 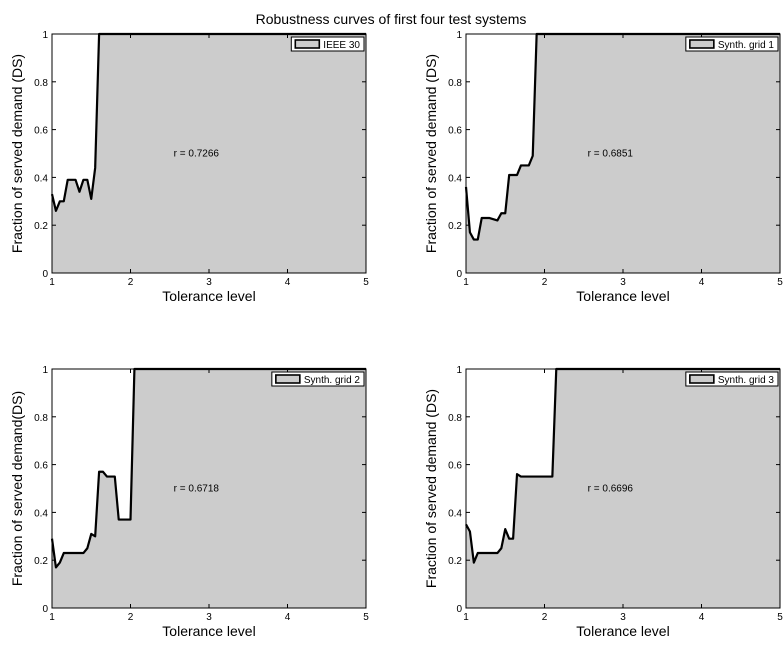 What do you see at coordinates (611, 489) in the screenshot?
I see `r-annotation: r = 0.6696` at bounding box center [611, 489].